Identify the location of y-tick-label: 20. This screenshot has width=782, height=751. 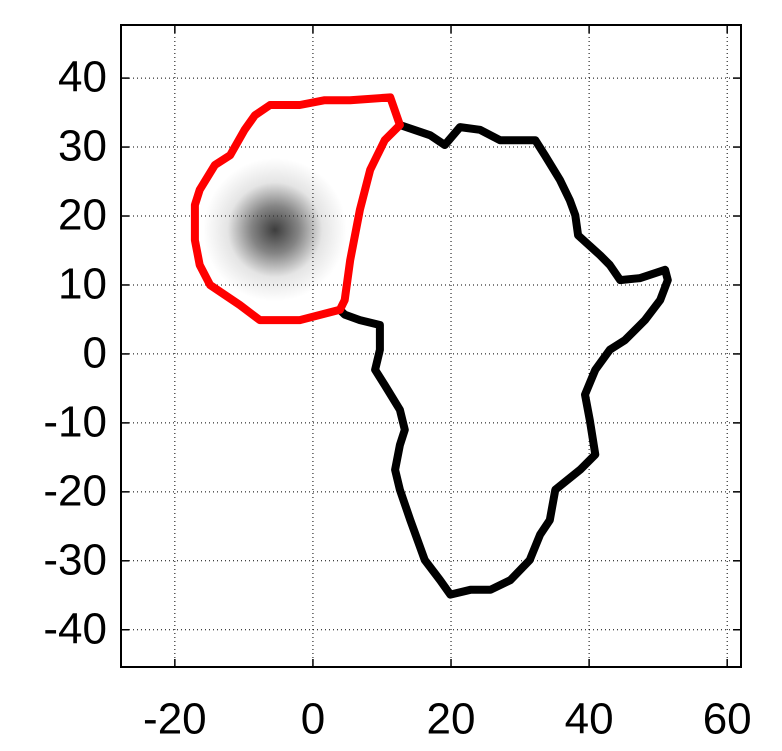
(82, 215).